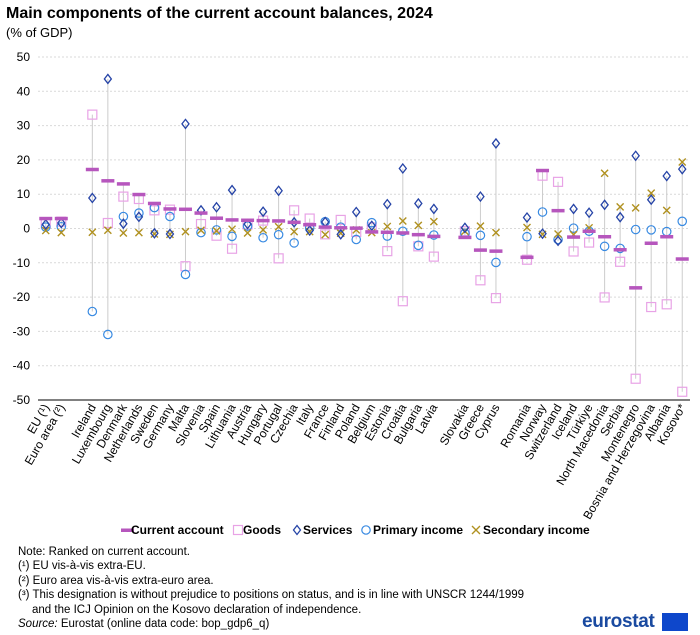 Image resolution: width=700 pixels, height=635 pixels. What do you see at coordinates (412, 530) in the screenshot?
I see `legend-item-primary-income: Primary income` at bounding box center [412, 530].